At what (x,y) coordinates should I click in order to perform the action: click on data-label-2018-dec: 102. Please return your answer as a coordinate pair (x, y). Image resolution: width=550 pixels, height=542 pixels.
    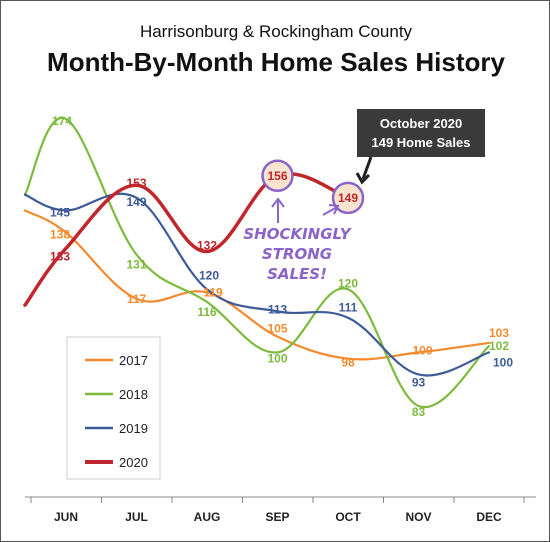
    Looking at the image, I should click on (499, 346).